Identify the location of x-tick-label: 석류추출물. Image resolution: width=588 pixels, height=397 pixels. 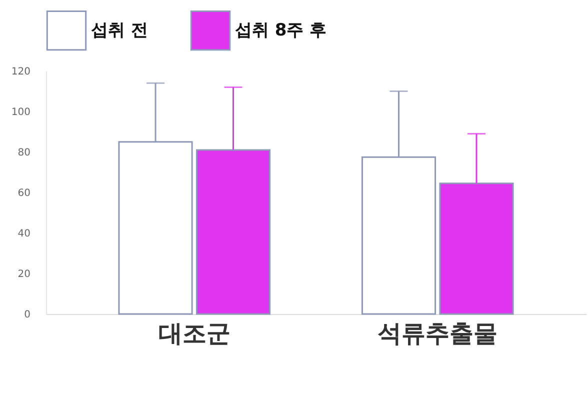
(438, 334).